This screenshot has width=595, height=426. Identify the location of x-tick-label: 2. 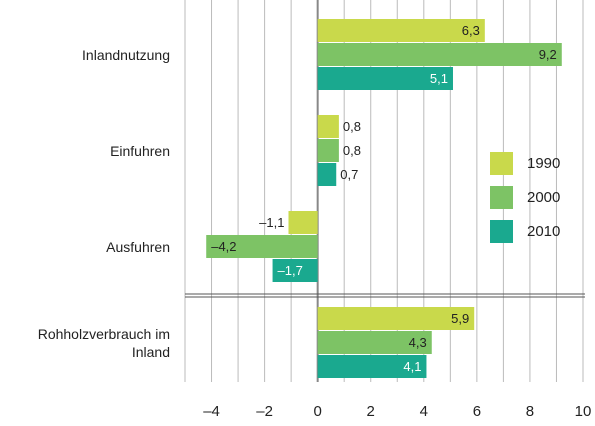
(371, 411).